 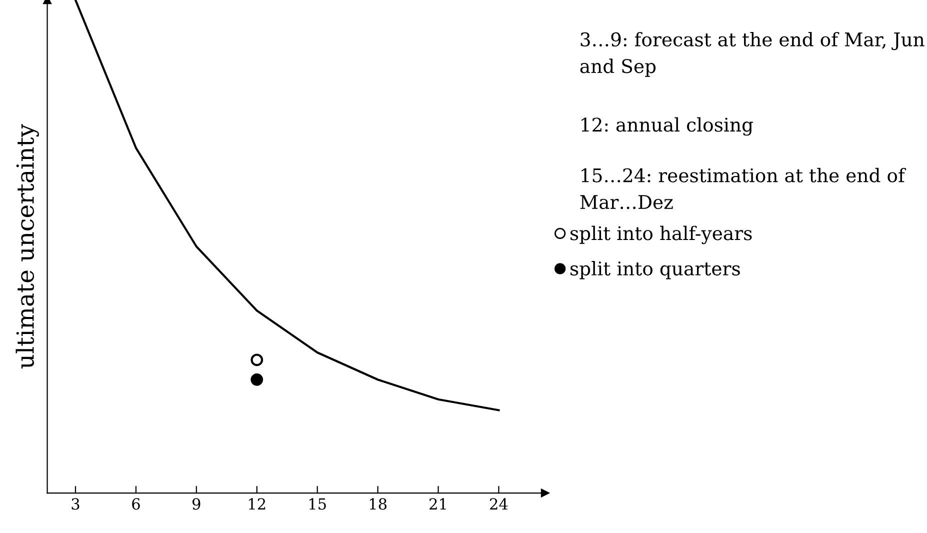 I want to click on x-tick-label: 18, so click(x=378, y=504).